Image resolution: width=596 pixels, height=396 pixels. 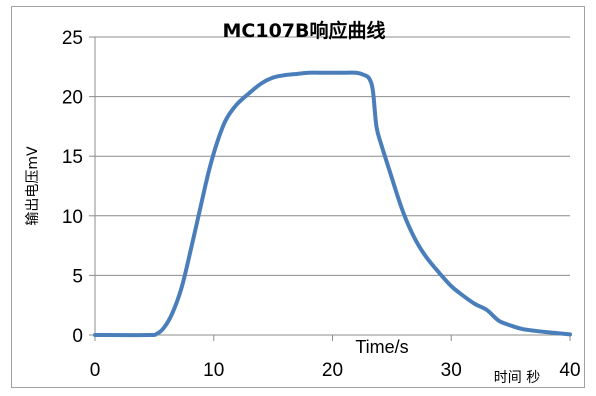 I want to click on x-axis-label-right: 时间 秒, so click(x=517, y=378).